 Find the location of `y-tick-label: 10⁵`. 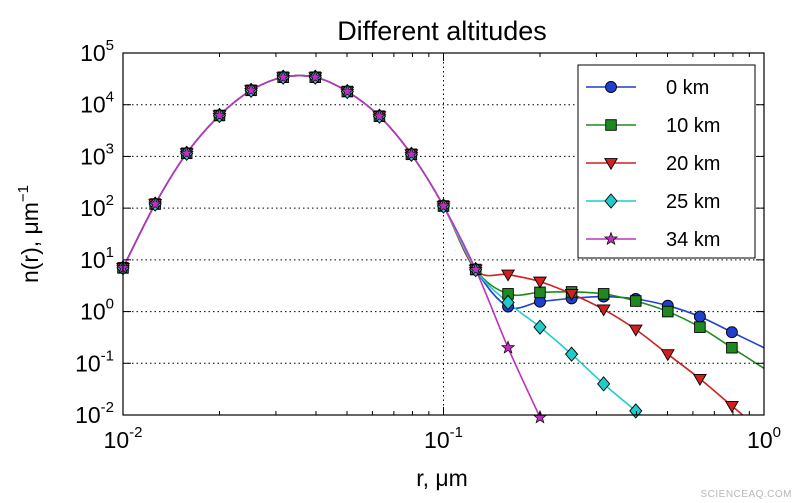

y-tick-label: 10⁵ is located at coordinates (97, 51).